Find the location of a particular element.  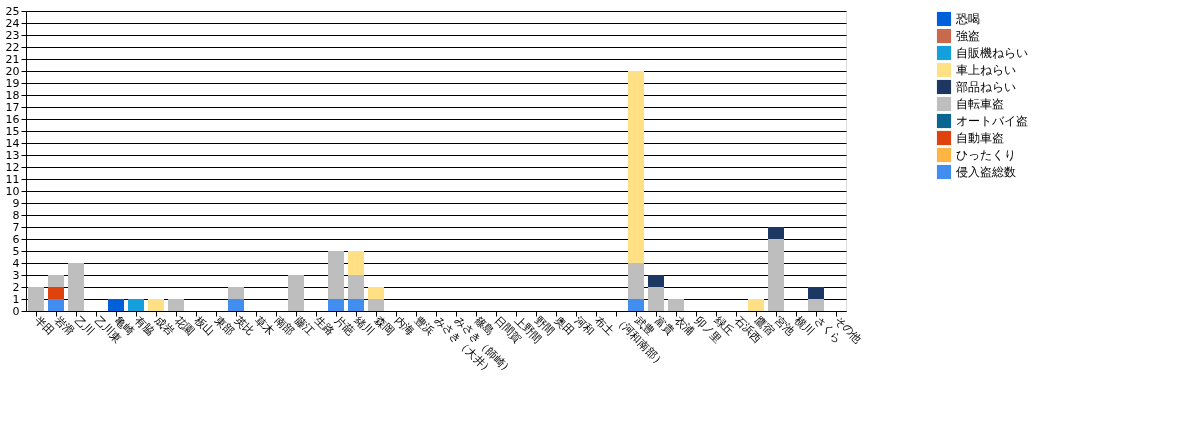

y-tick-label: 19 is located at coordinates (12, 83).